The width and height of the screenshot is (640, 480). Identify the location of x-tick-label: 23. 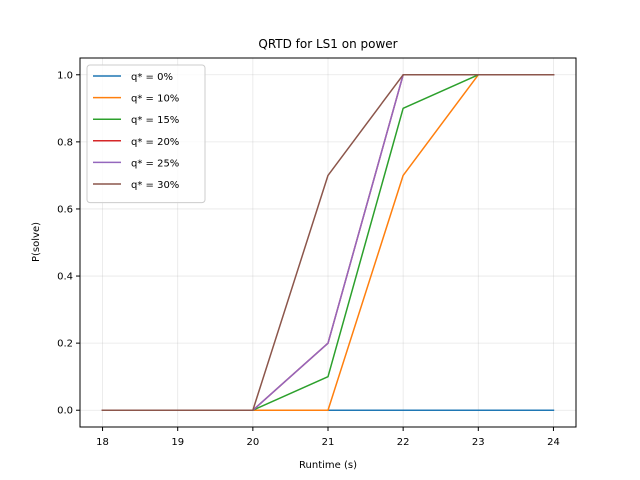
(478, 442).